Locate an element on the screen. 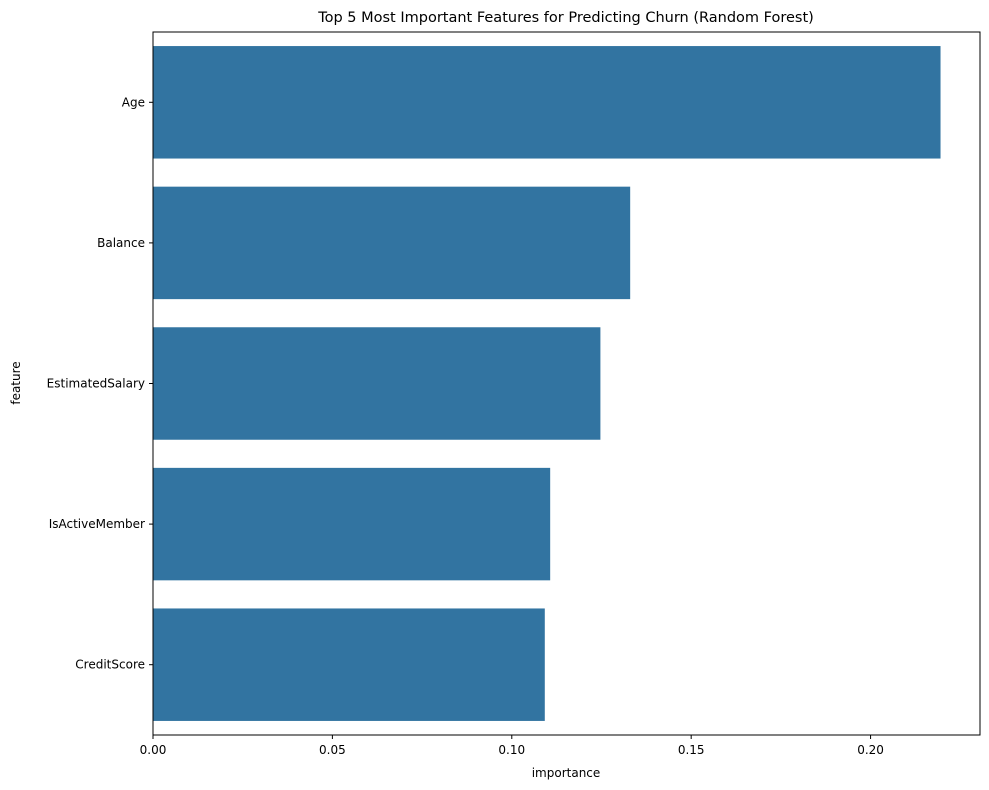 The width and height of the screenshot is (989, 790). bar-age is located at coordinates (547, 102).